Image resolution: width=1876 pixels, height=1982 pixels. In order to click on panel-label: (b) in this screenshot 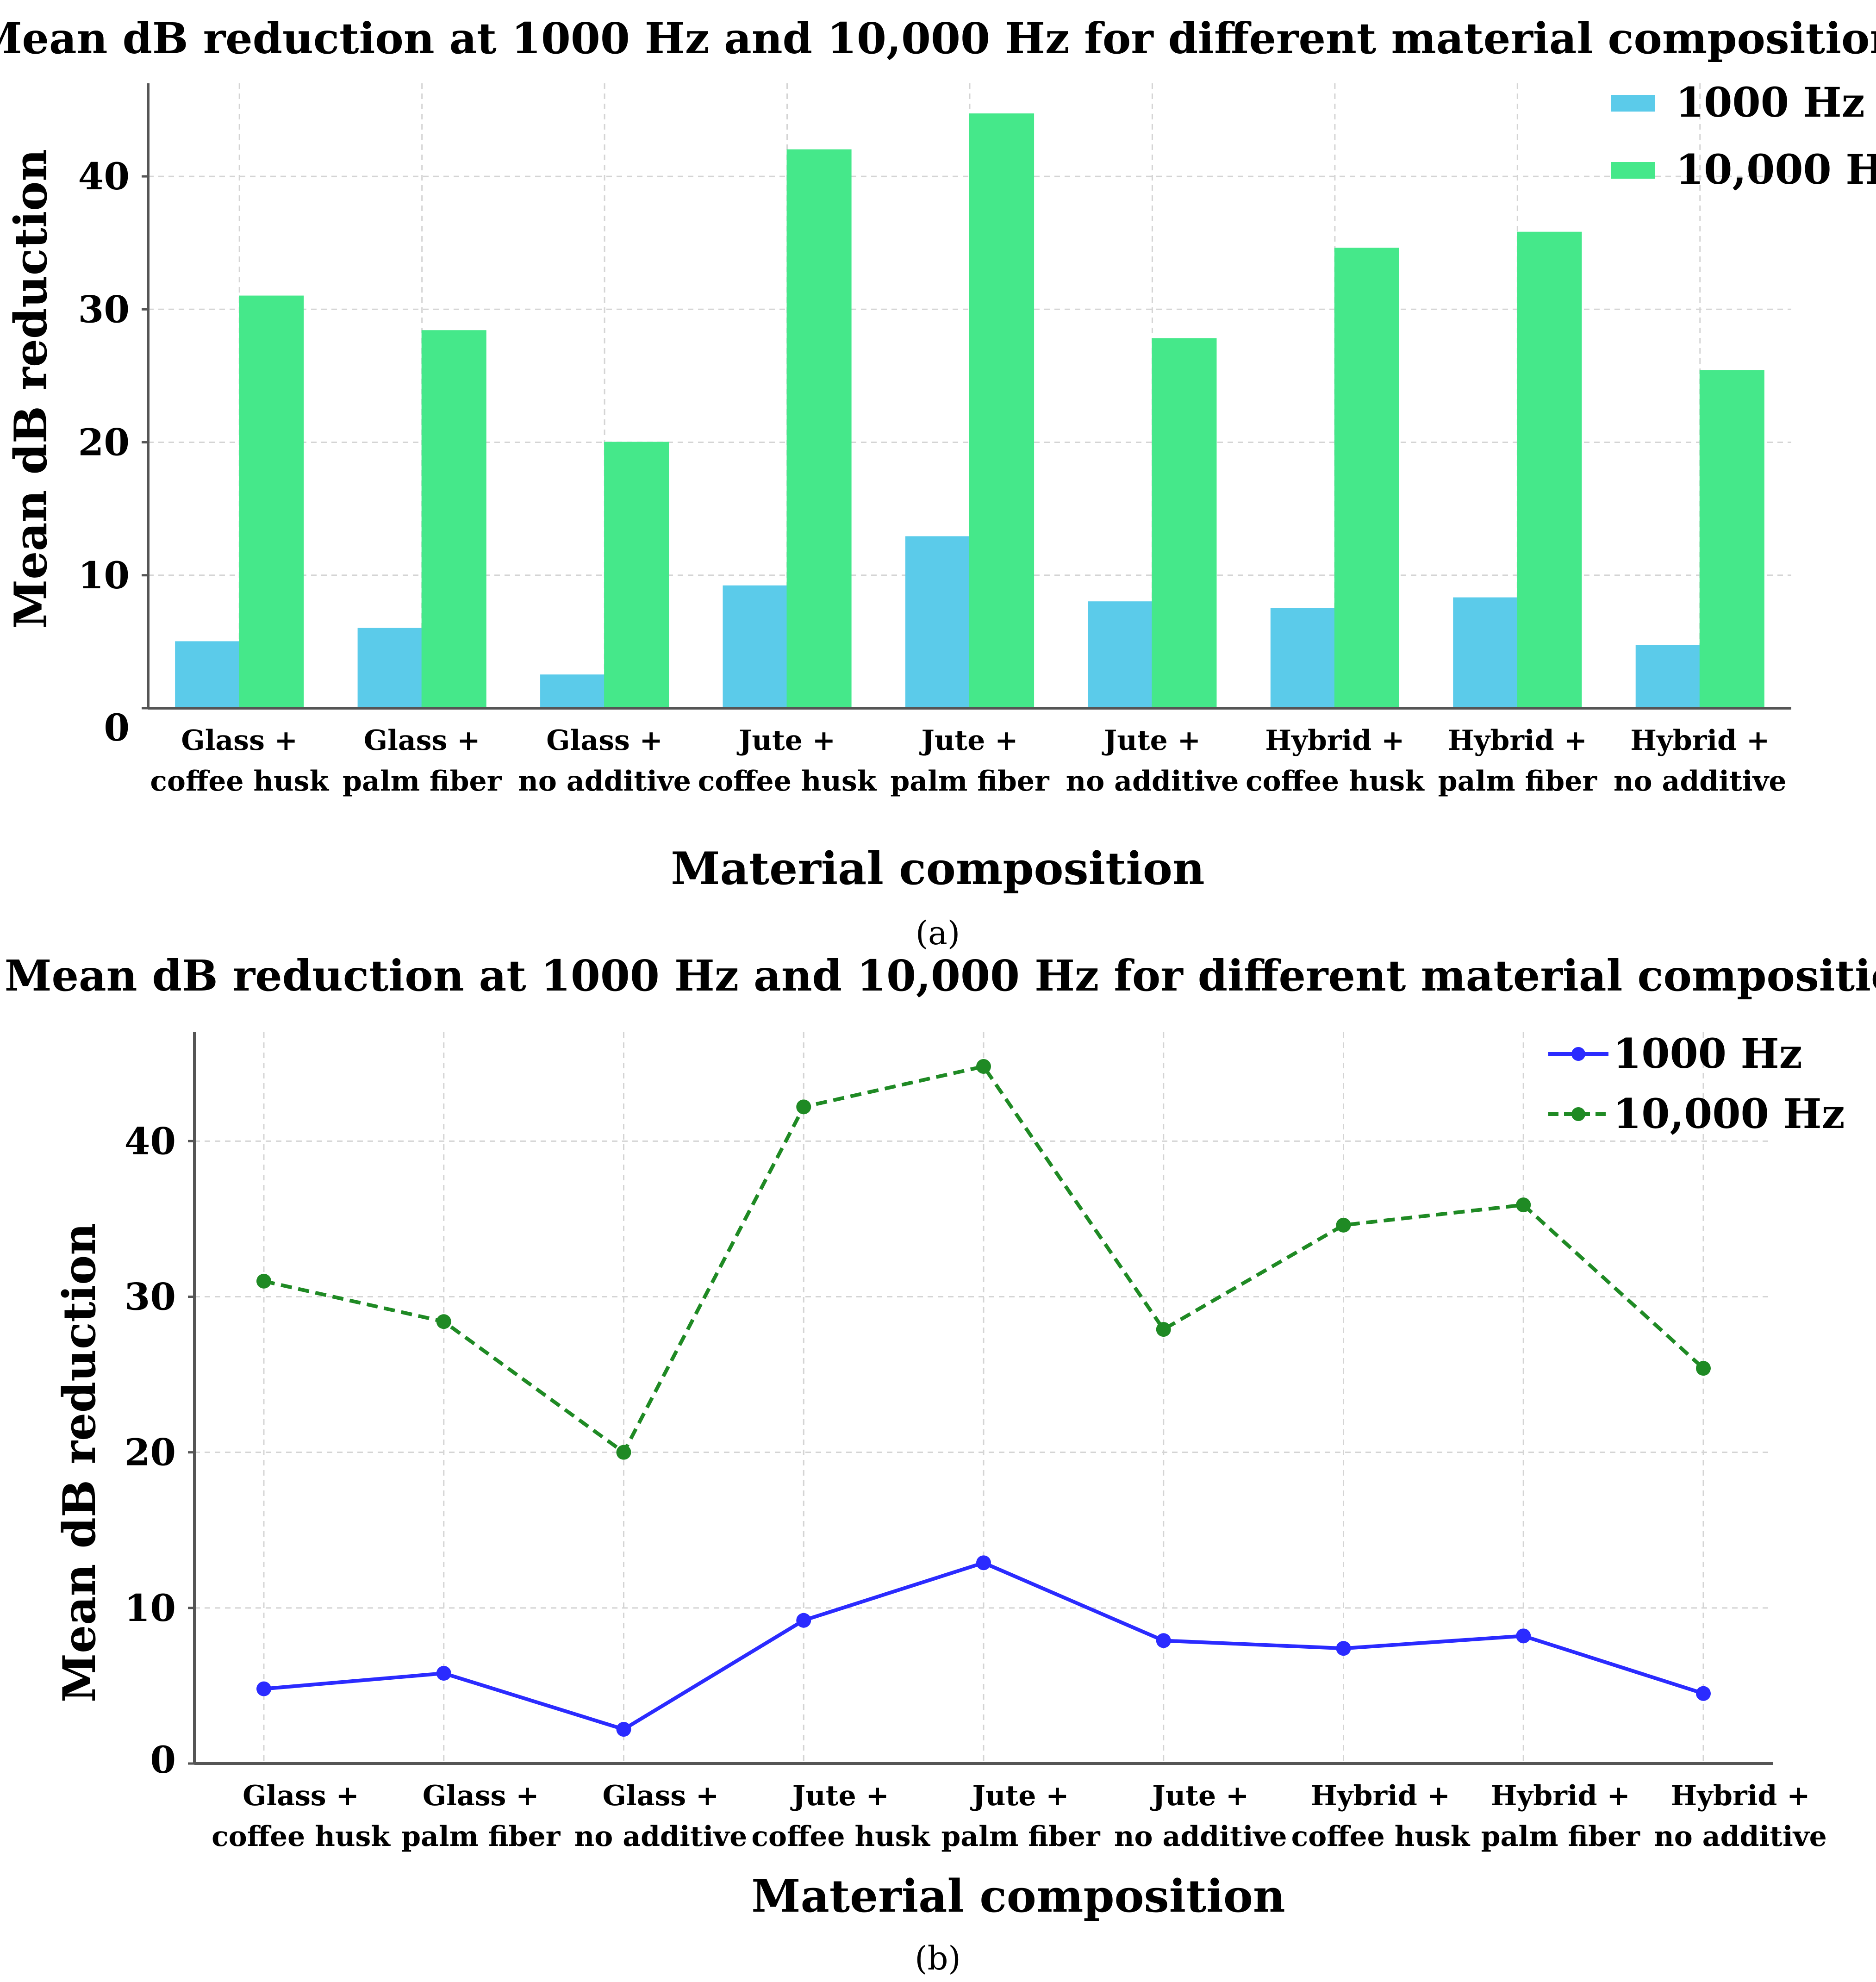, I will do `click(938, 1958)`.